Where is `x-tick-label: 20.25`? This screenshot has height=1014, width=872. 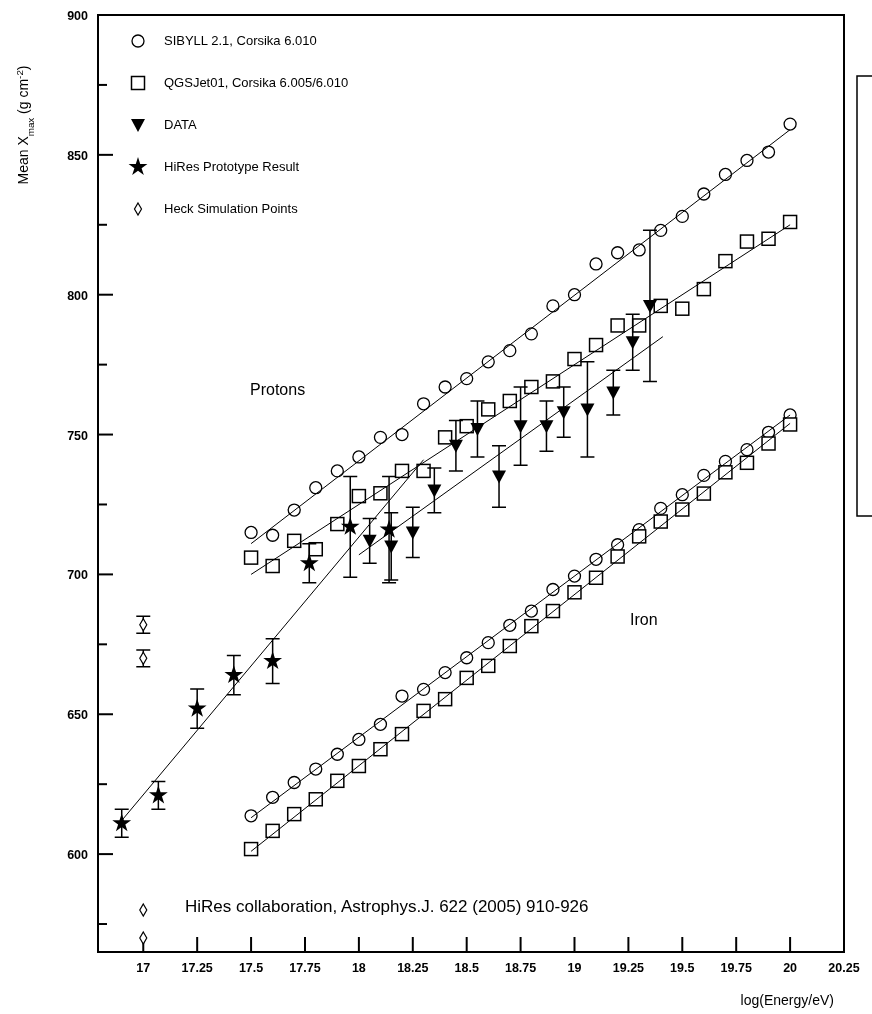
x-tick-label: 20.25 is located at coordinates (844, 968).